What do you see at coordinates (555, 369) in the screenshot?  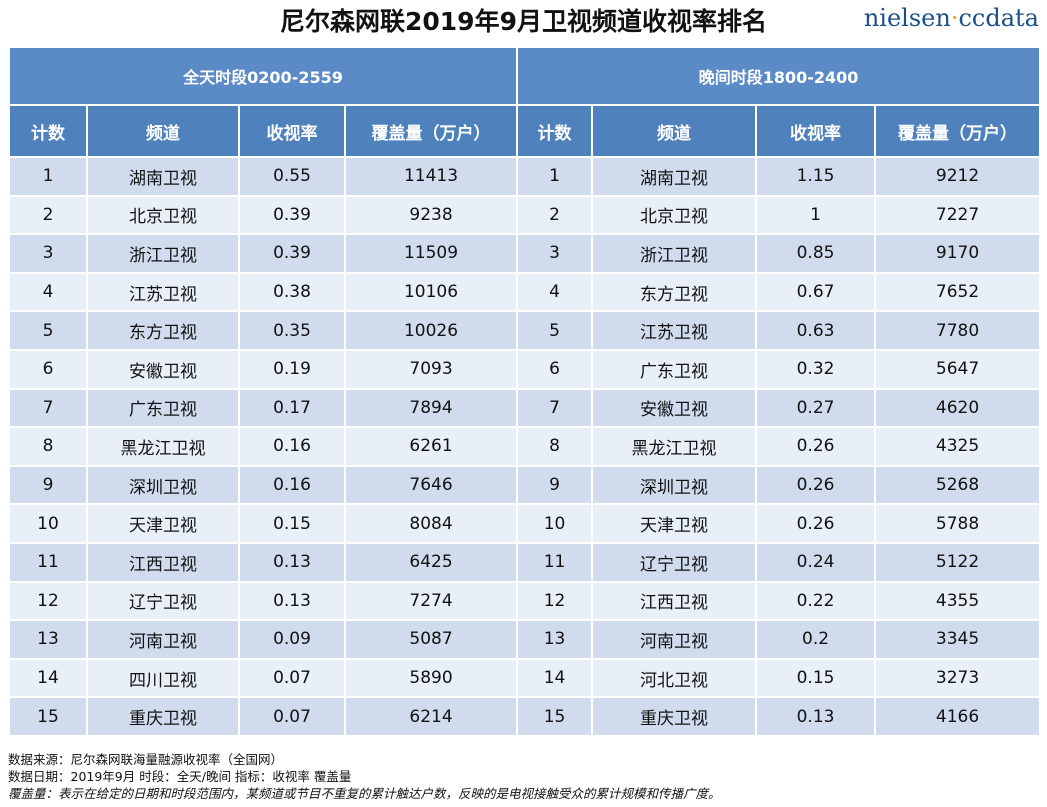 I see `cell-rank: 6` at bounding box center [555, 369].